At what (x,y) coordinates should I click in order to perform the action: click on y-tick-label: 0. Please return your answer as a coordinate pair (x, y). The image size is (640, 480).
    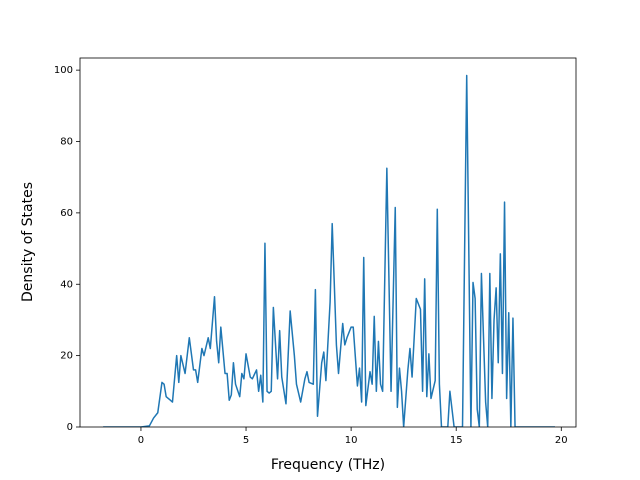
    Looking at the image, I should click on (70, 427).